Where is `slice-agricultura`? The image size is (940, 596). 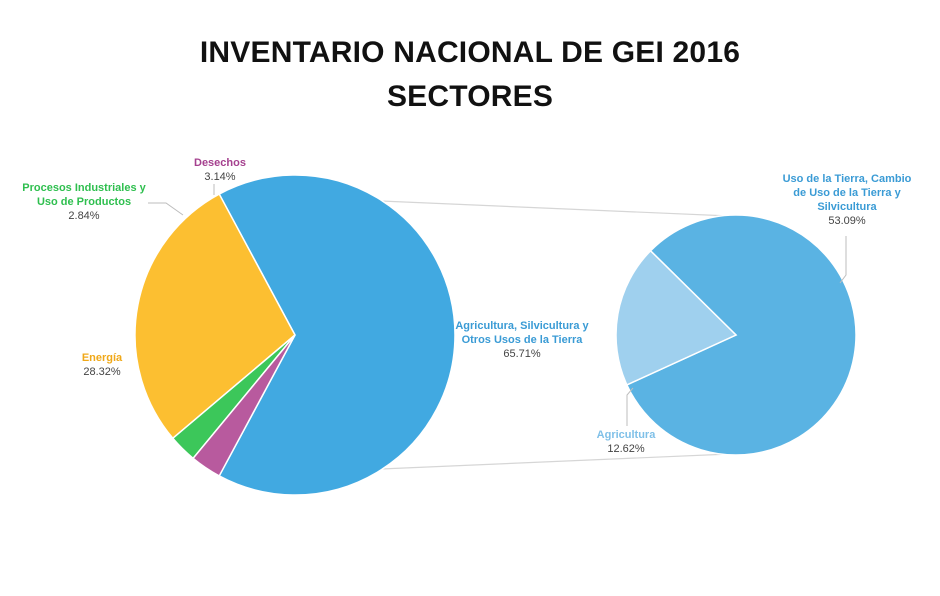
slice-agricultura is located at coordinates (676, 317).